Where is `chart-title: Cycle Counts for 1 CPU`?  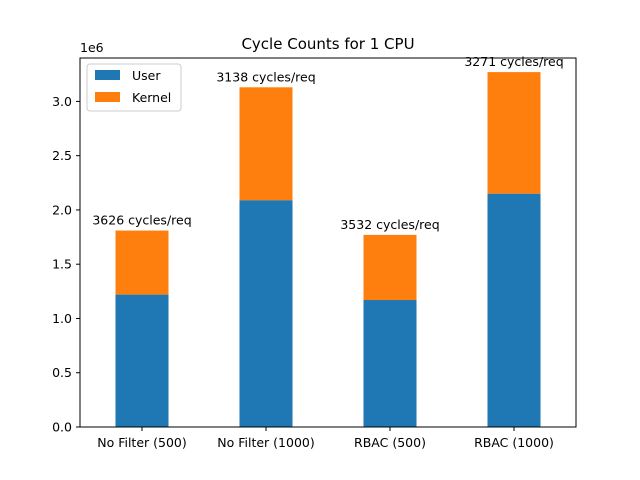 chart-title: Cycle Counts for 1 CPU is located at coordinates (327, 44).